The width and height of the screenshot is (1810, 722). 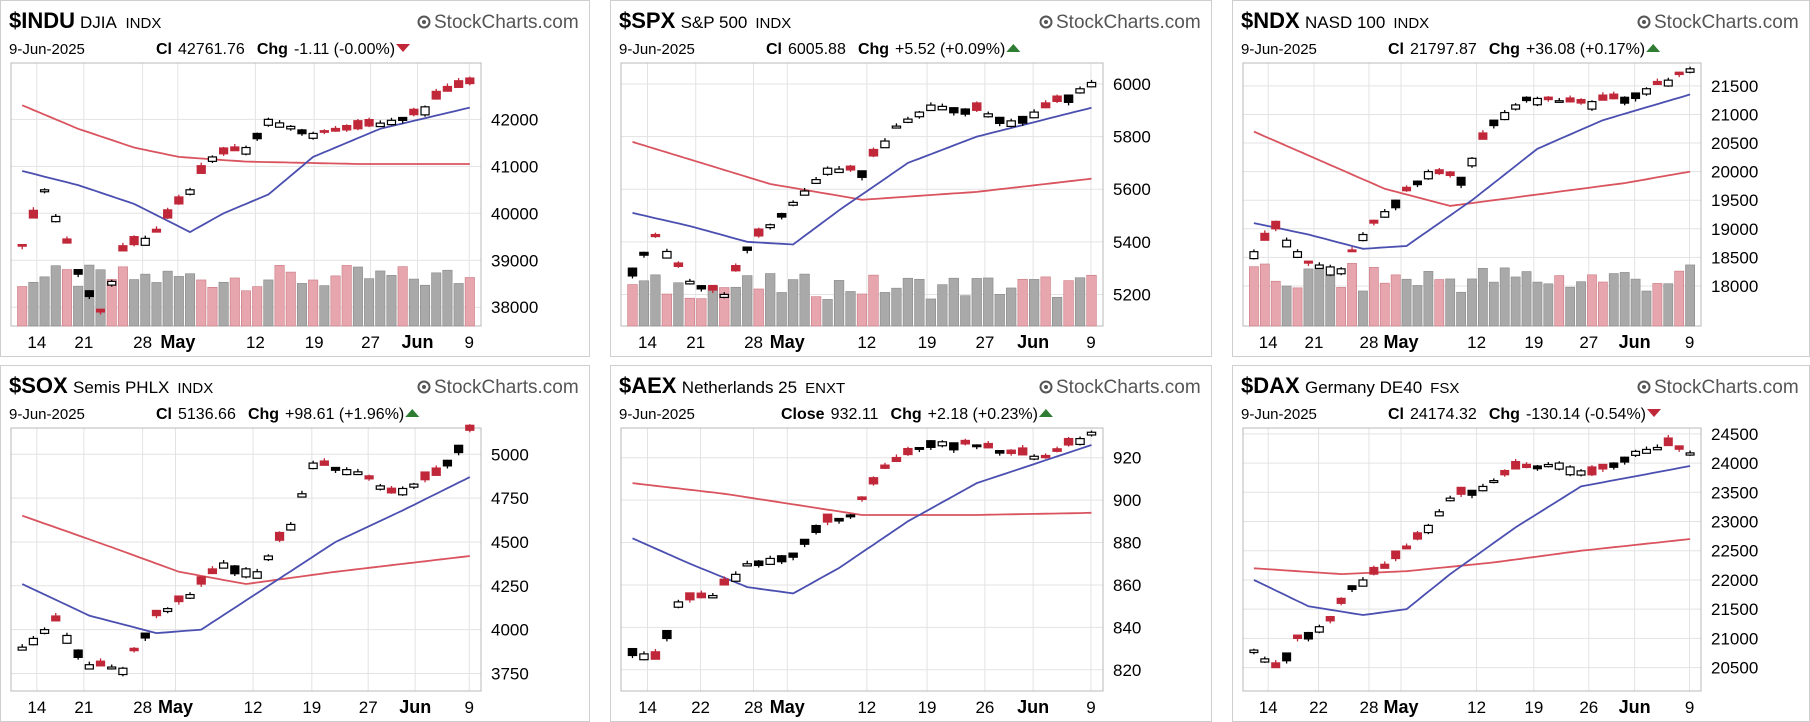 What do you see at coordinates (984, 707) in the screenshot?
I see `x-tick-label: 26` at bounding box center [984, 707].